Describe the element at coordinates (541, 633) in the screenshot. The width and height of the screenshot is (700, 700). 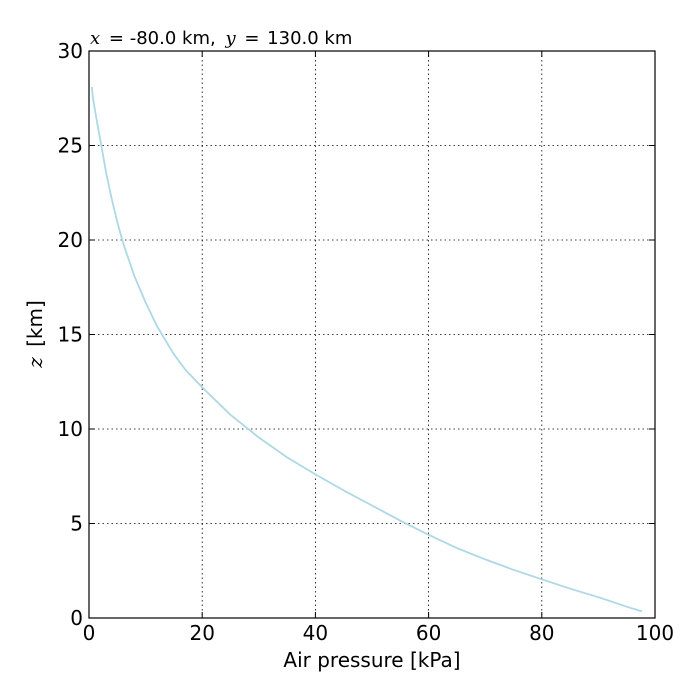
I see `x-tick-label: 80` at that location.